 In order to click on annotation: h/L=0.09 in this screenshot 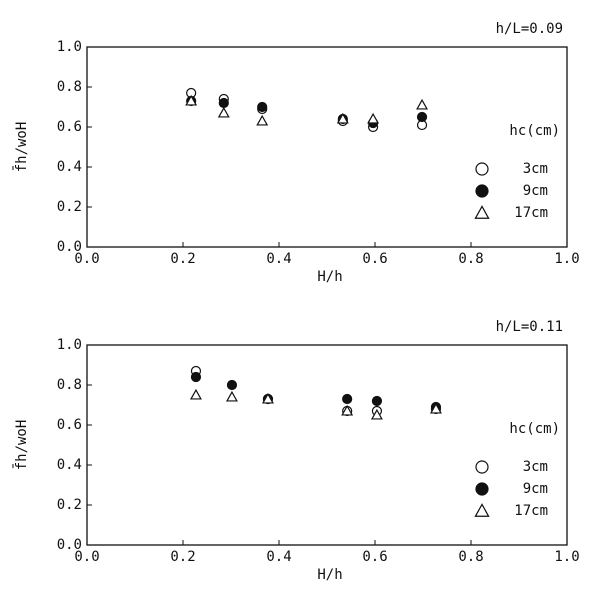, I will do `click(529, 29)`.